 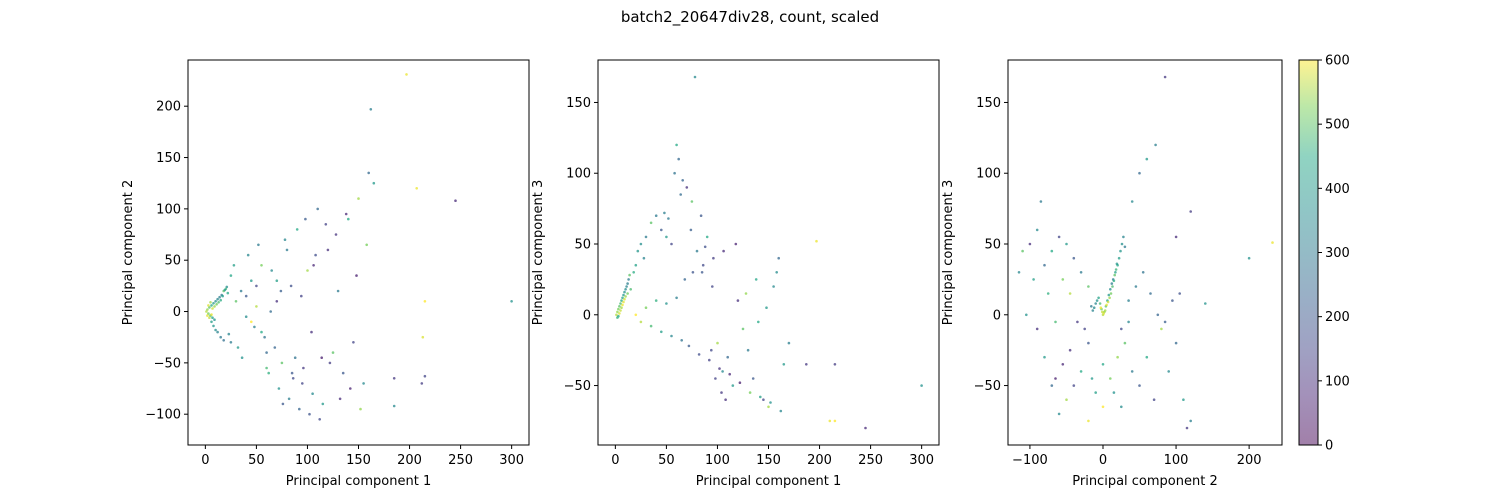 I want to click on y-tick-label: 50, so click(x=172, y=261).